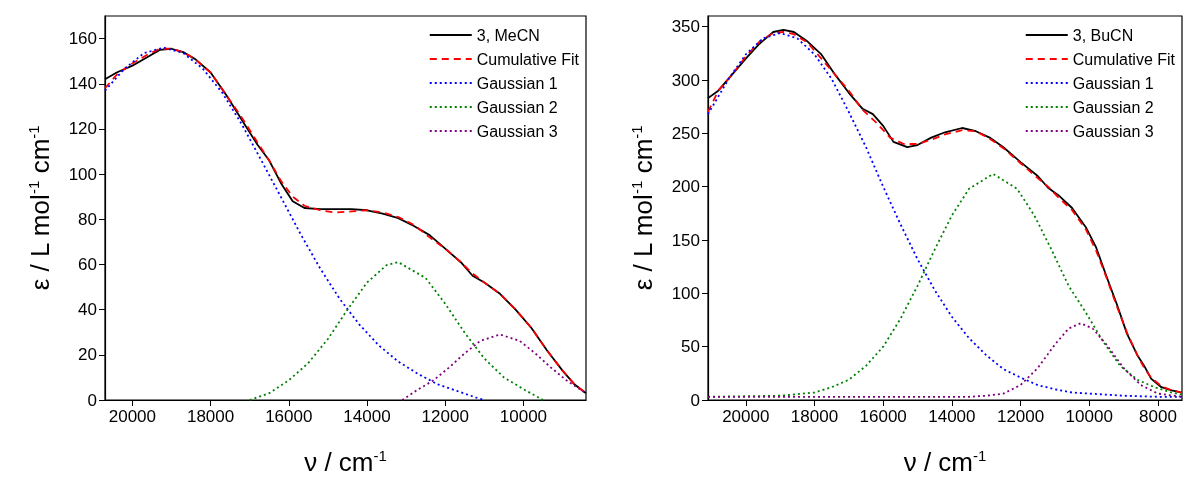  Describe the element at coordinates (87, 264) in the screenshot. I see `y-tick-label: 60` at that location.